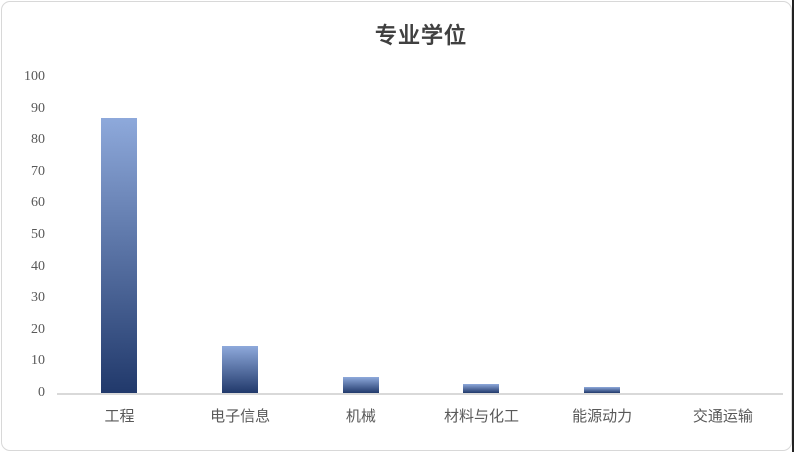  What do you see at coordinates (360, 385) in the screenshot?
I see `bar-机械` at bounding box center [360, 385].